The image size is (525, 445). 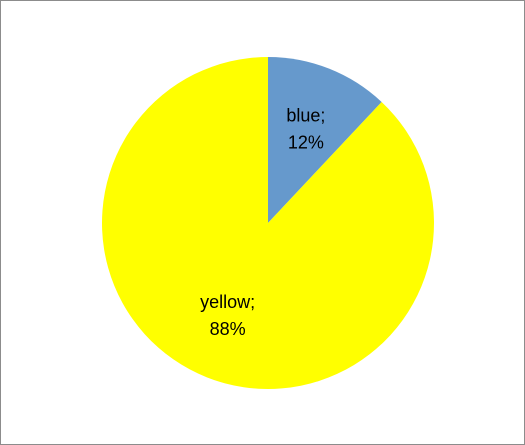 What do you see at coordinates (305, 128) in the screenshot?
I see `data-label-blue: blue; 12%` at bounding box center [305, 128].